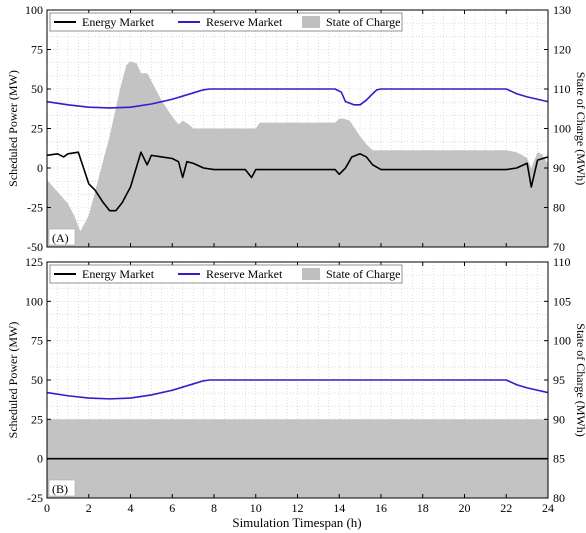  I want to click on x-tick-label: 6, so click(172, 508).